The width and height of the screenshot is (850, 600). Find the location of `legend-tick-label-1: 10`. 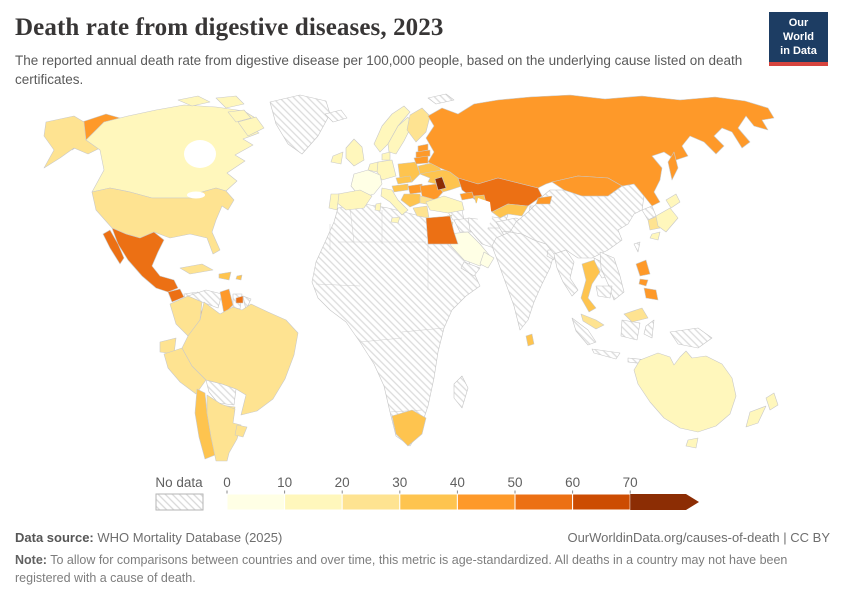

legend-tick-label-1: 10 is located at coordinates (284, 482).